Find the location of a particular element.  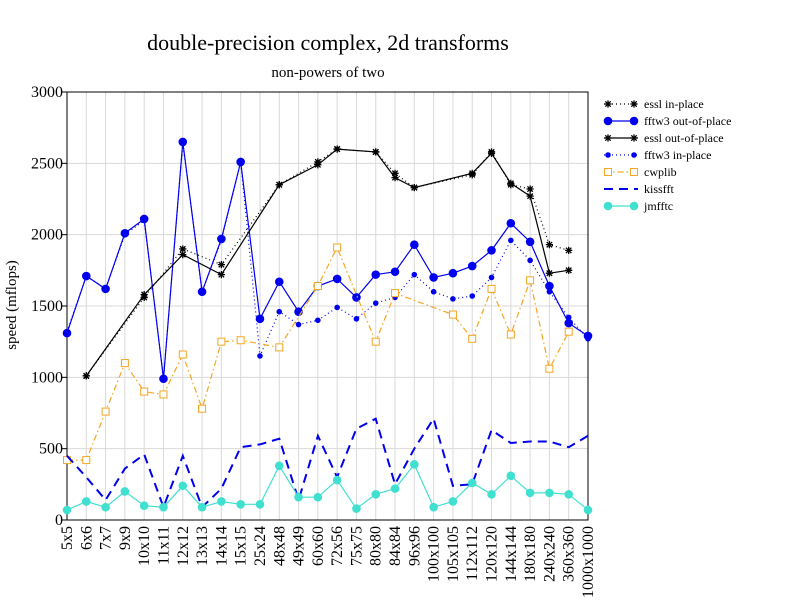

x-tick-label: 360x360 is located at coordinates (569, 554).